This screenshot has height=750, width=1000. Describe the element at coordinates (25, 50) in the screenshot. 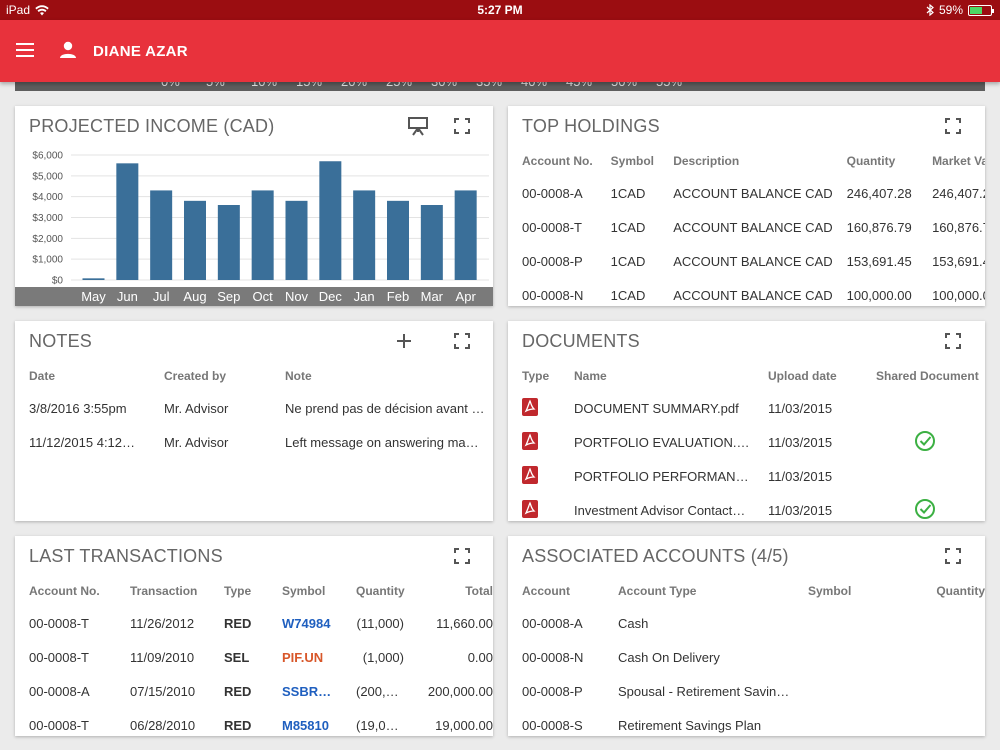

I see `menu-icon` at that location.